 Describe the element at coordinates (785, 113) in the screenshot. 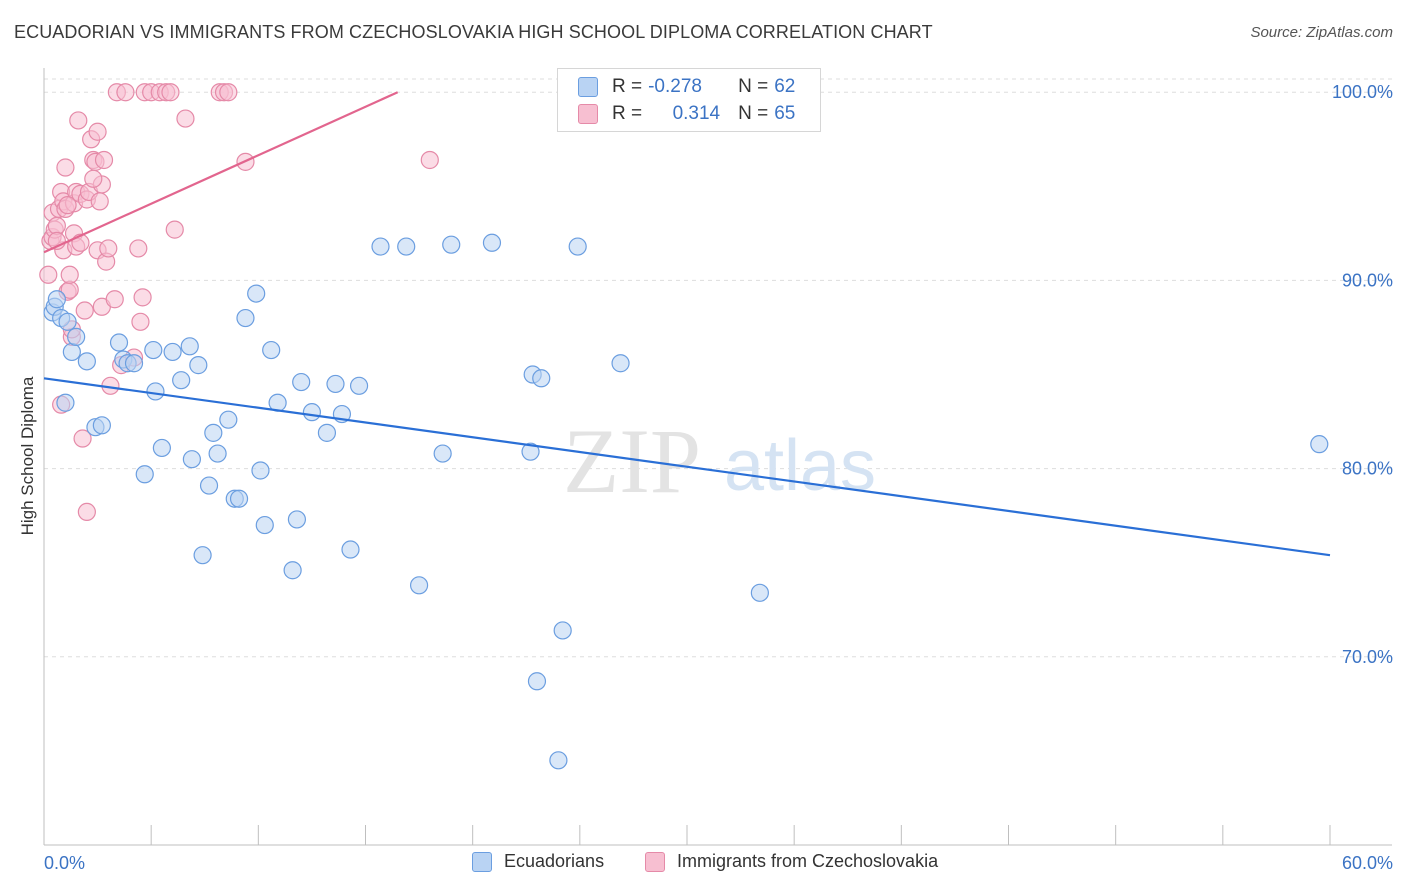

I see `legend-n-value: 65` at that location.